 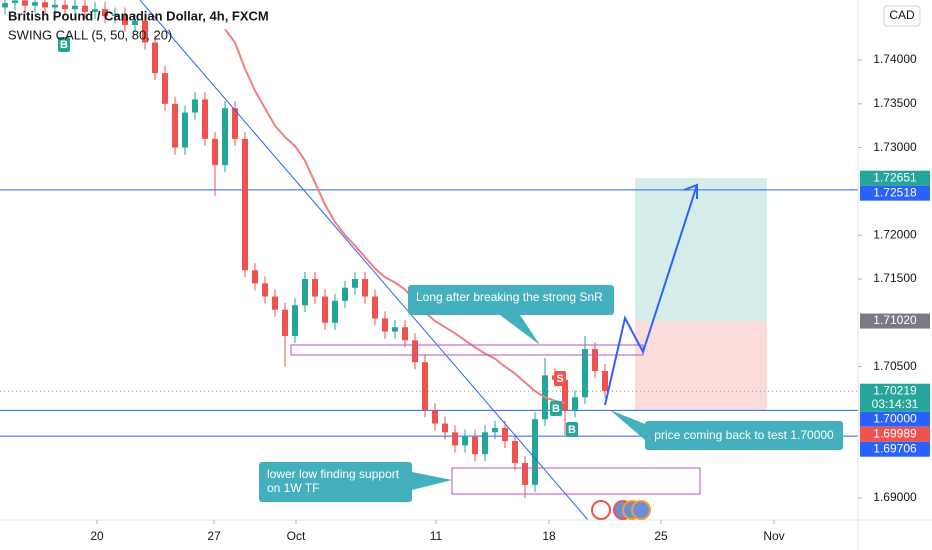 I want to click on countdown: 03:14:31, so click(x=895, y=404).